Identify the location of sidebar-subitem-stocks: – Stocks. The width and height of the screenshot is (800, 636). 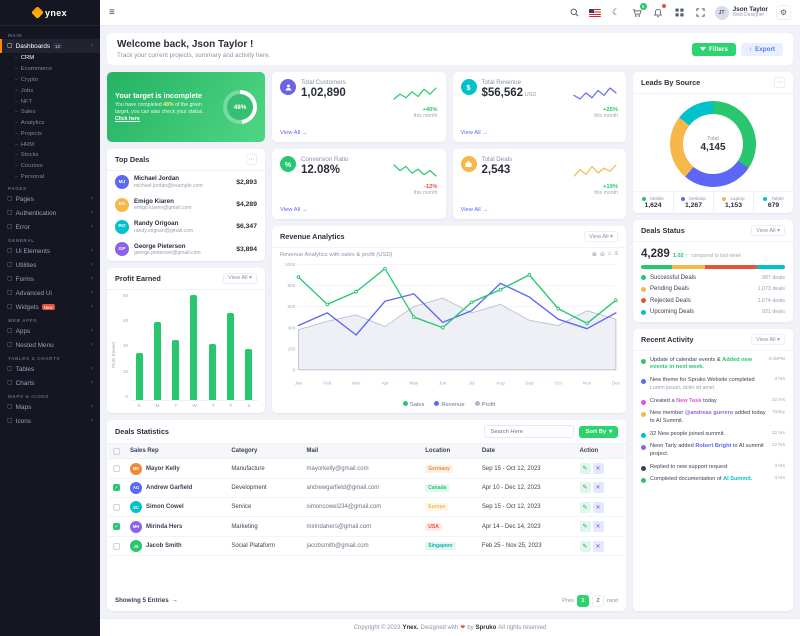
(50, 155).